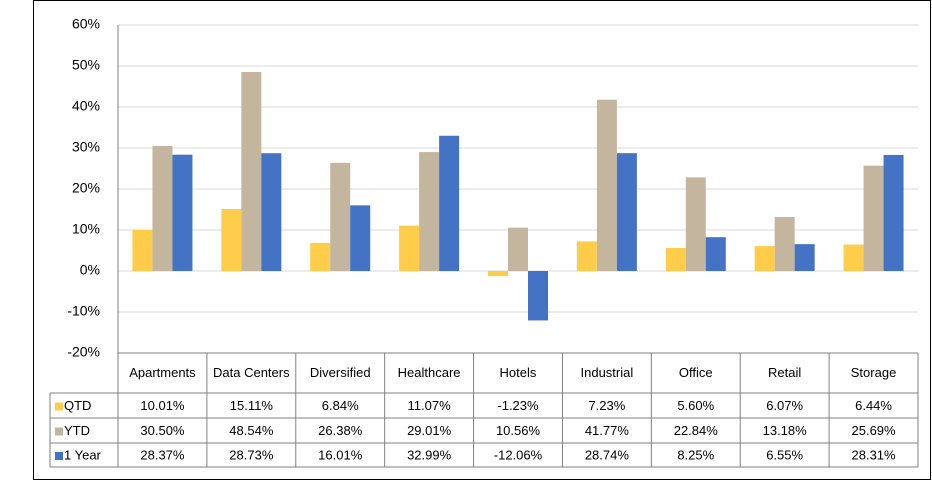 The image size is (932, 481). I want to click on data-label: 25.69%, so click(874, 430).